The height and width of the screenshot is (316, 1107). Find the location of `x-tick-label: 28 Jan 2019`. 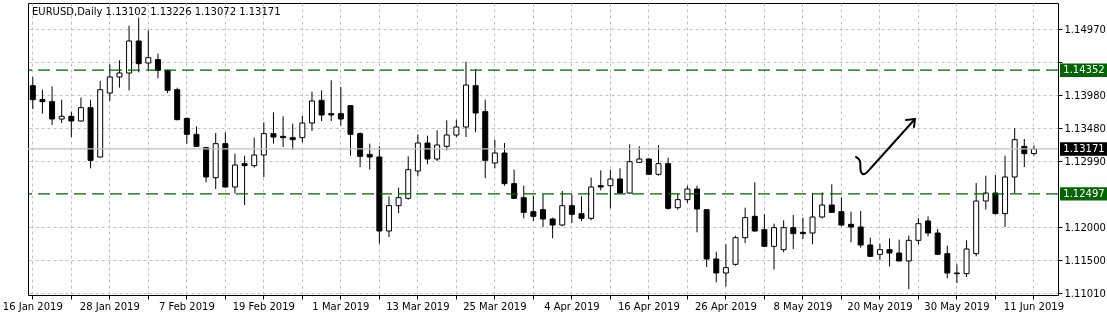

x-tick-label: 28 Jan 2019 is located at coordinates (109, 306).